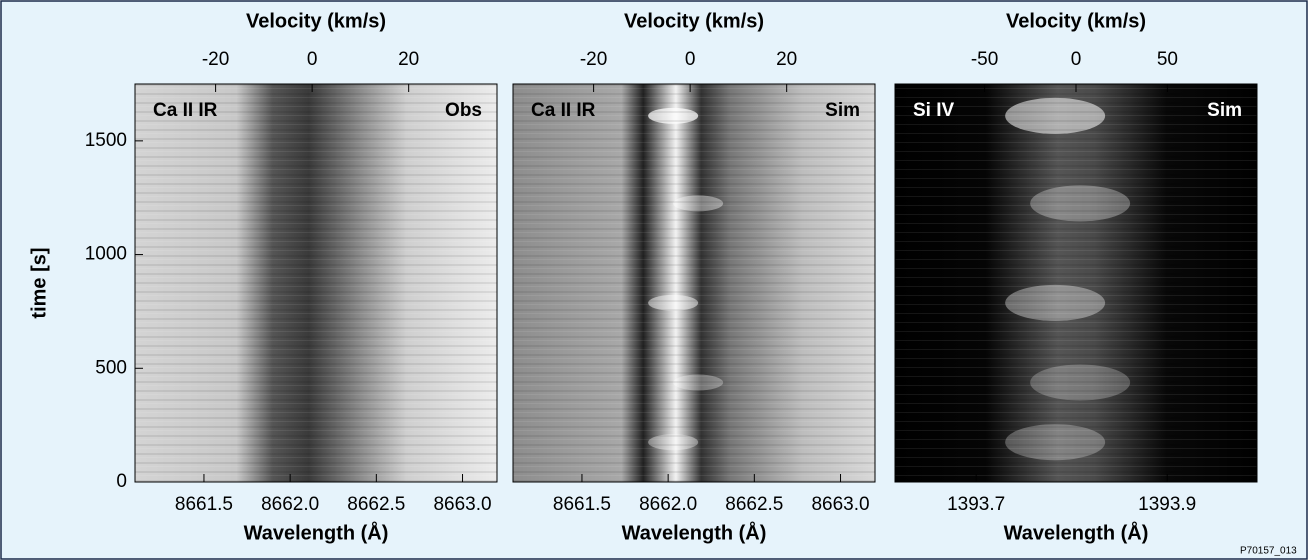 This screenshot has height=560, width=1308. Describe the element at coordinates (1268, 551) in the screenshot. I see `footnote: P70157_013` at that location.